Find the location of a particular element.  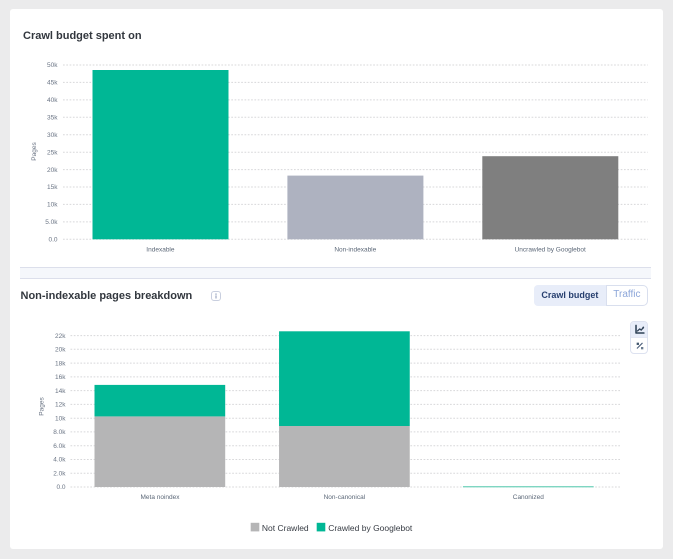

svg-text: 18k is located at coordinates (60, 363).